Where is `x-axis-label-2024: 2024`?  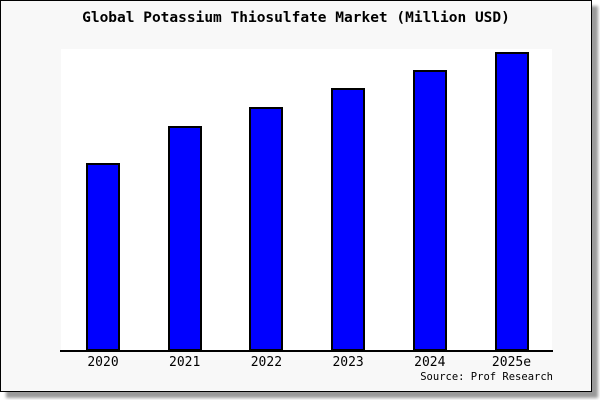
x-axis-label-2024: 2024 is located at coordinates (430, 362).